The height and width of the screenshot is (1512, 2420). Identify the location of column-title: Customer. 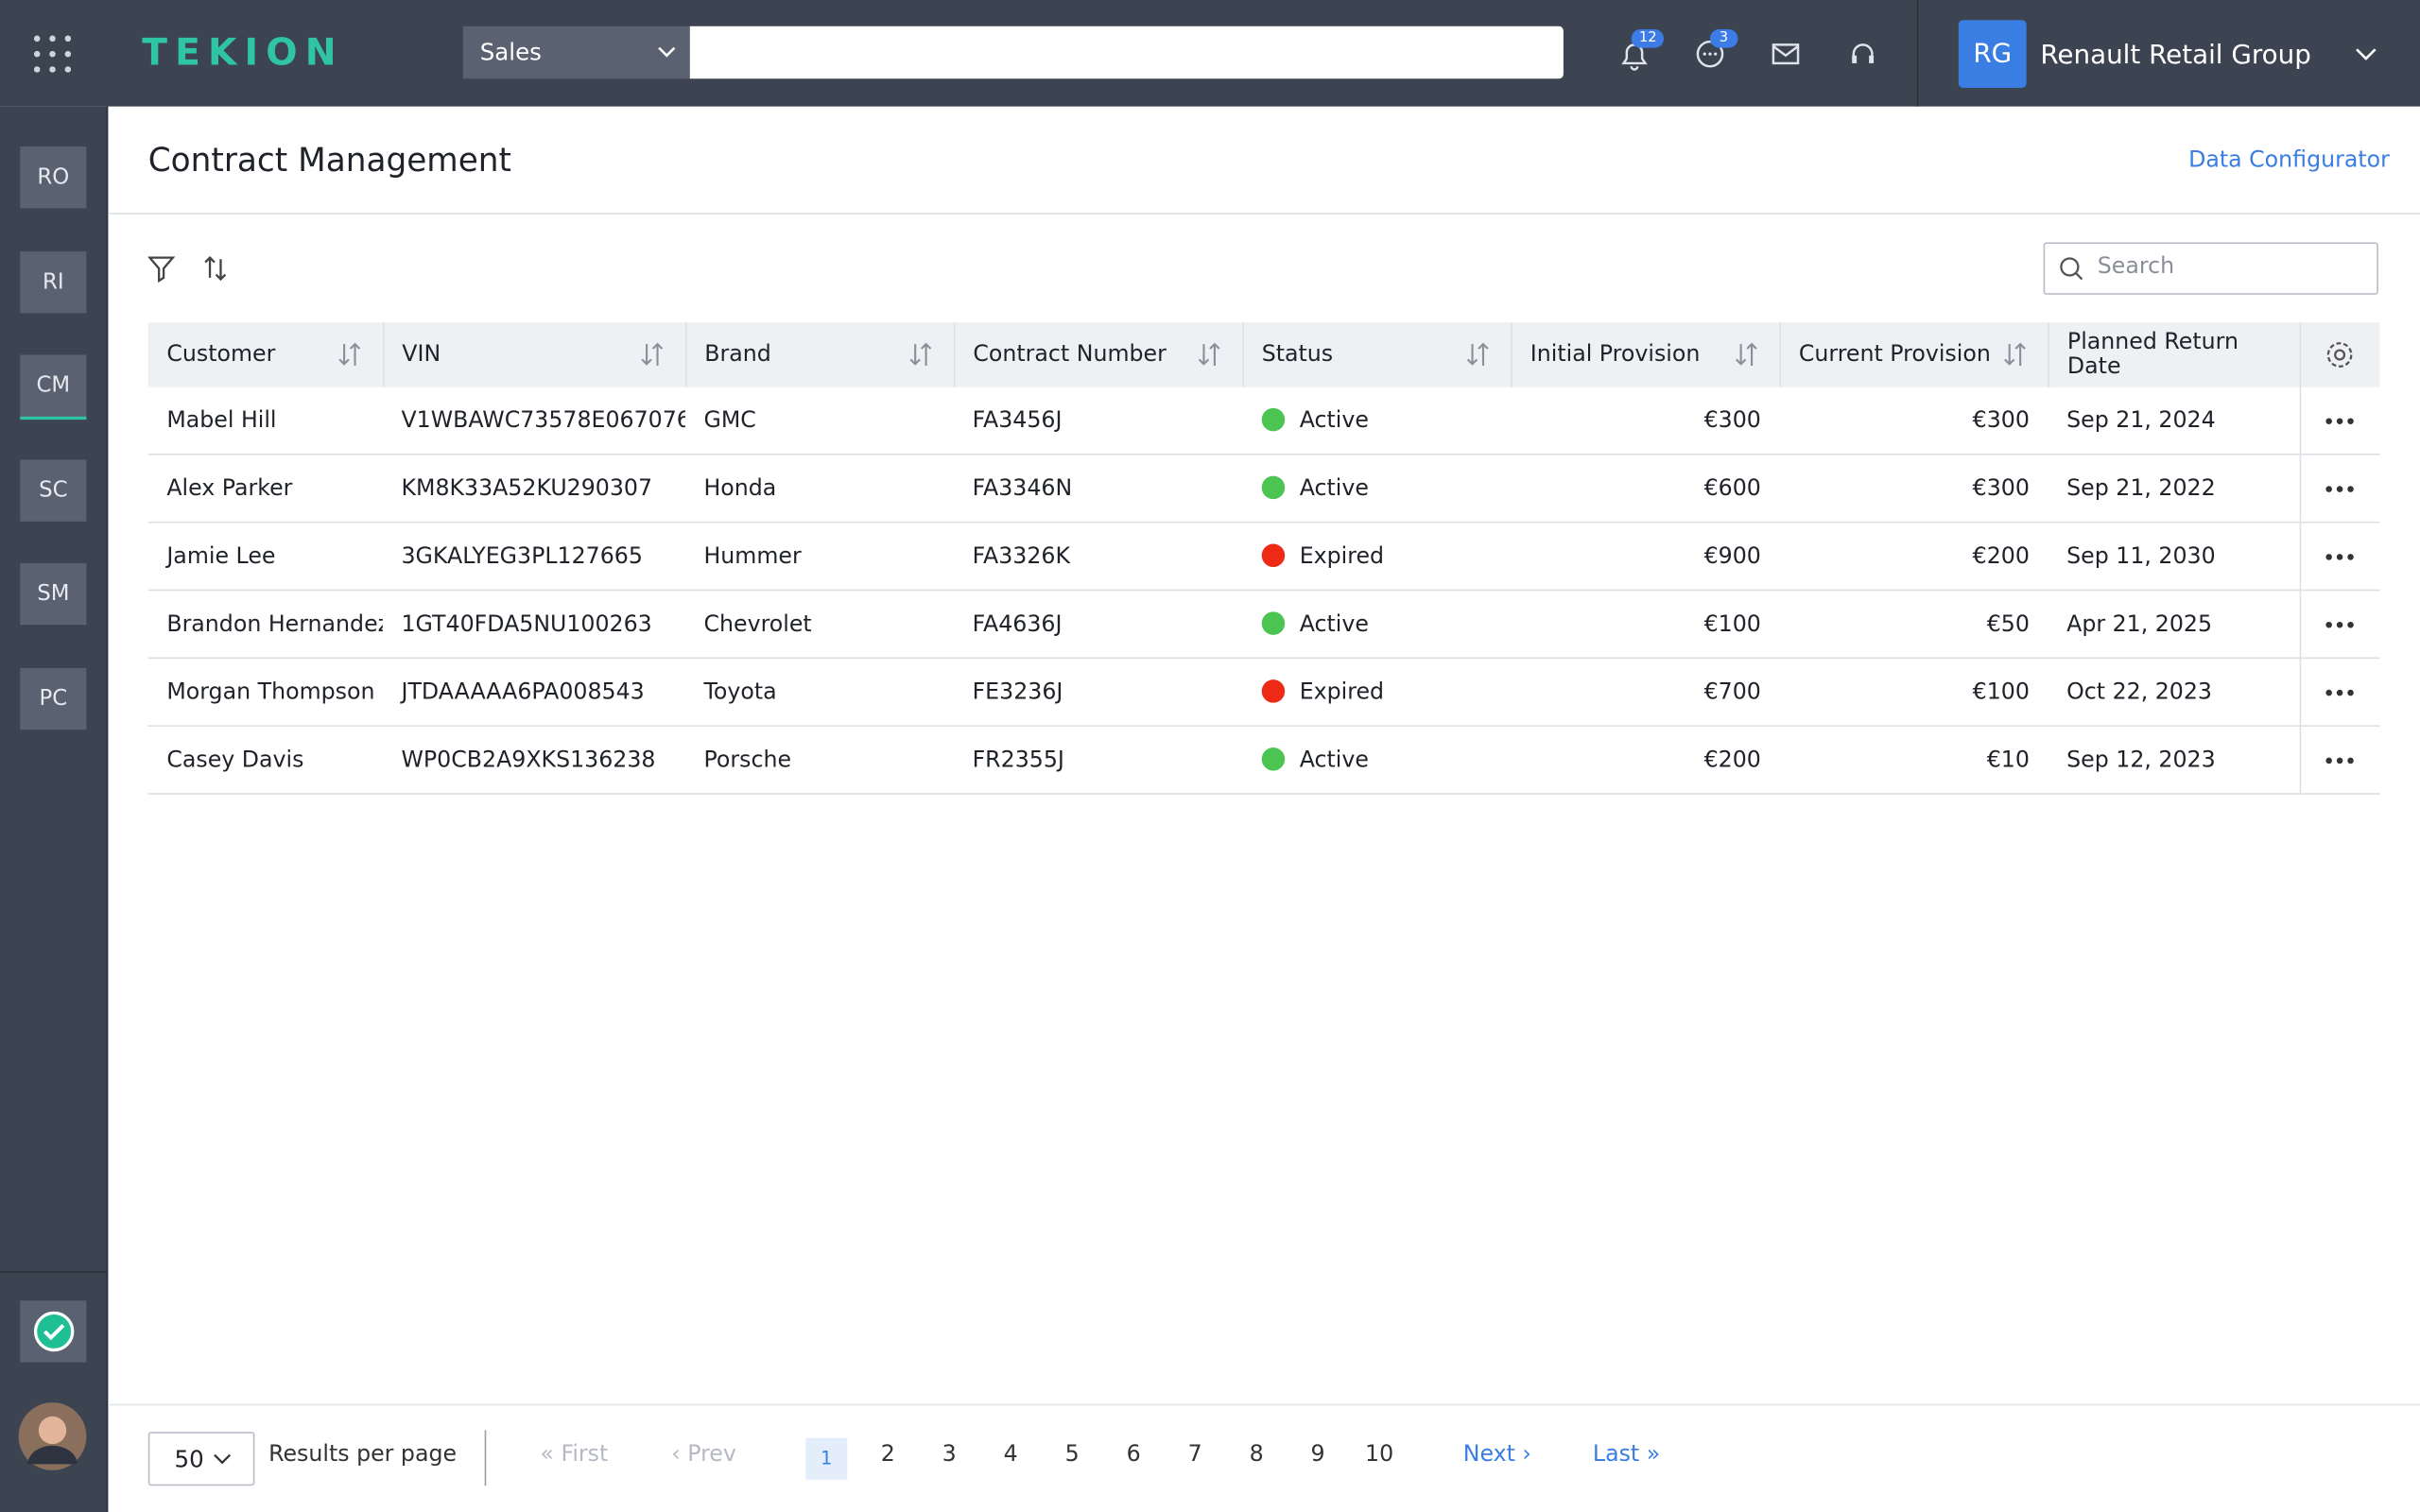
(221, 355).